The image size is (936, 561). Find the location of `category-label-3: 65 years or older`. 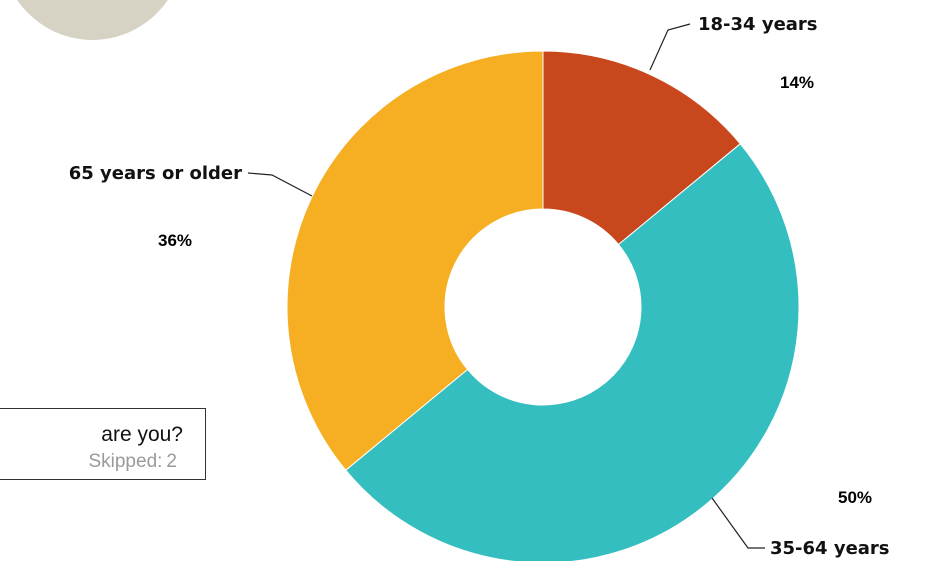

category-label-3: 65 years or older is located at coordinates (155, 173).